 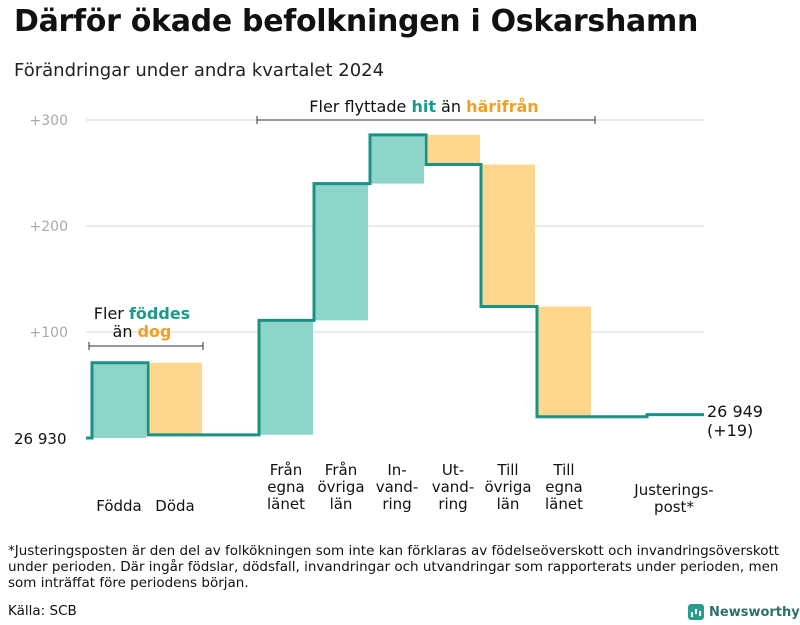 What do you see at coordinates (735, 411) in the screenshot?
I see `end-value-label: 26 949` at bounding box center [735, 411].